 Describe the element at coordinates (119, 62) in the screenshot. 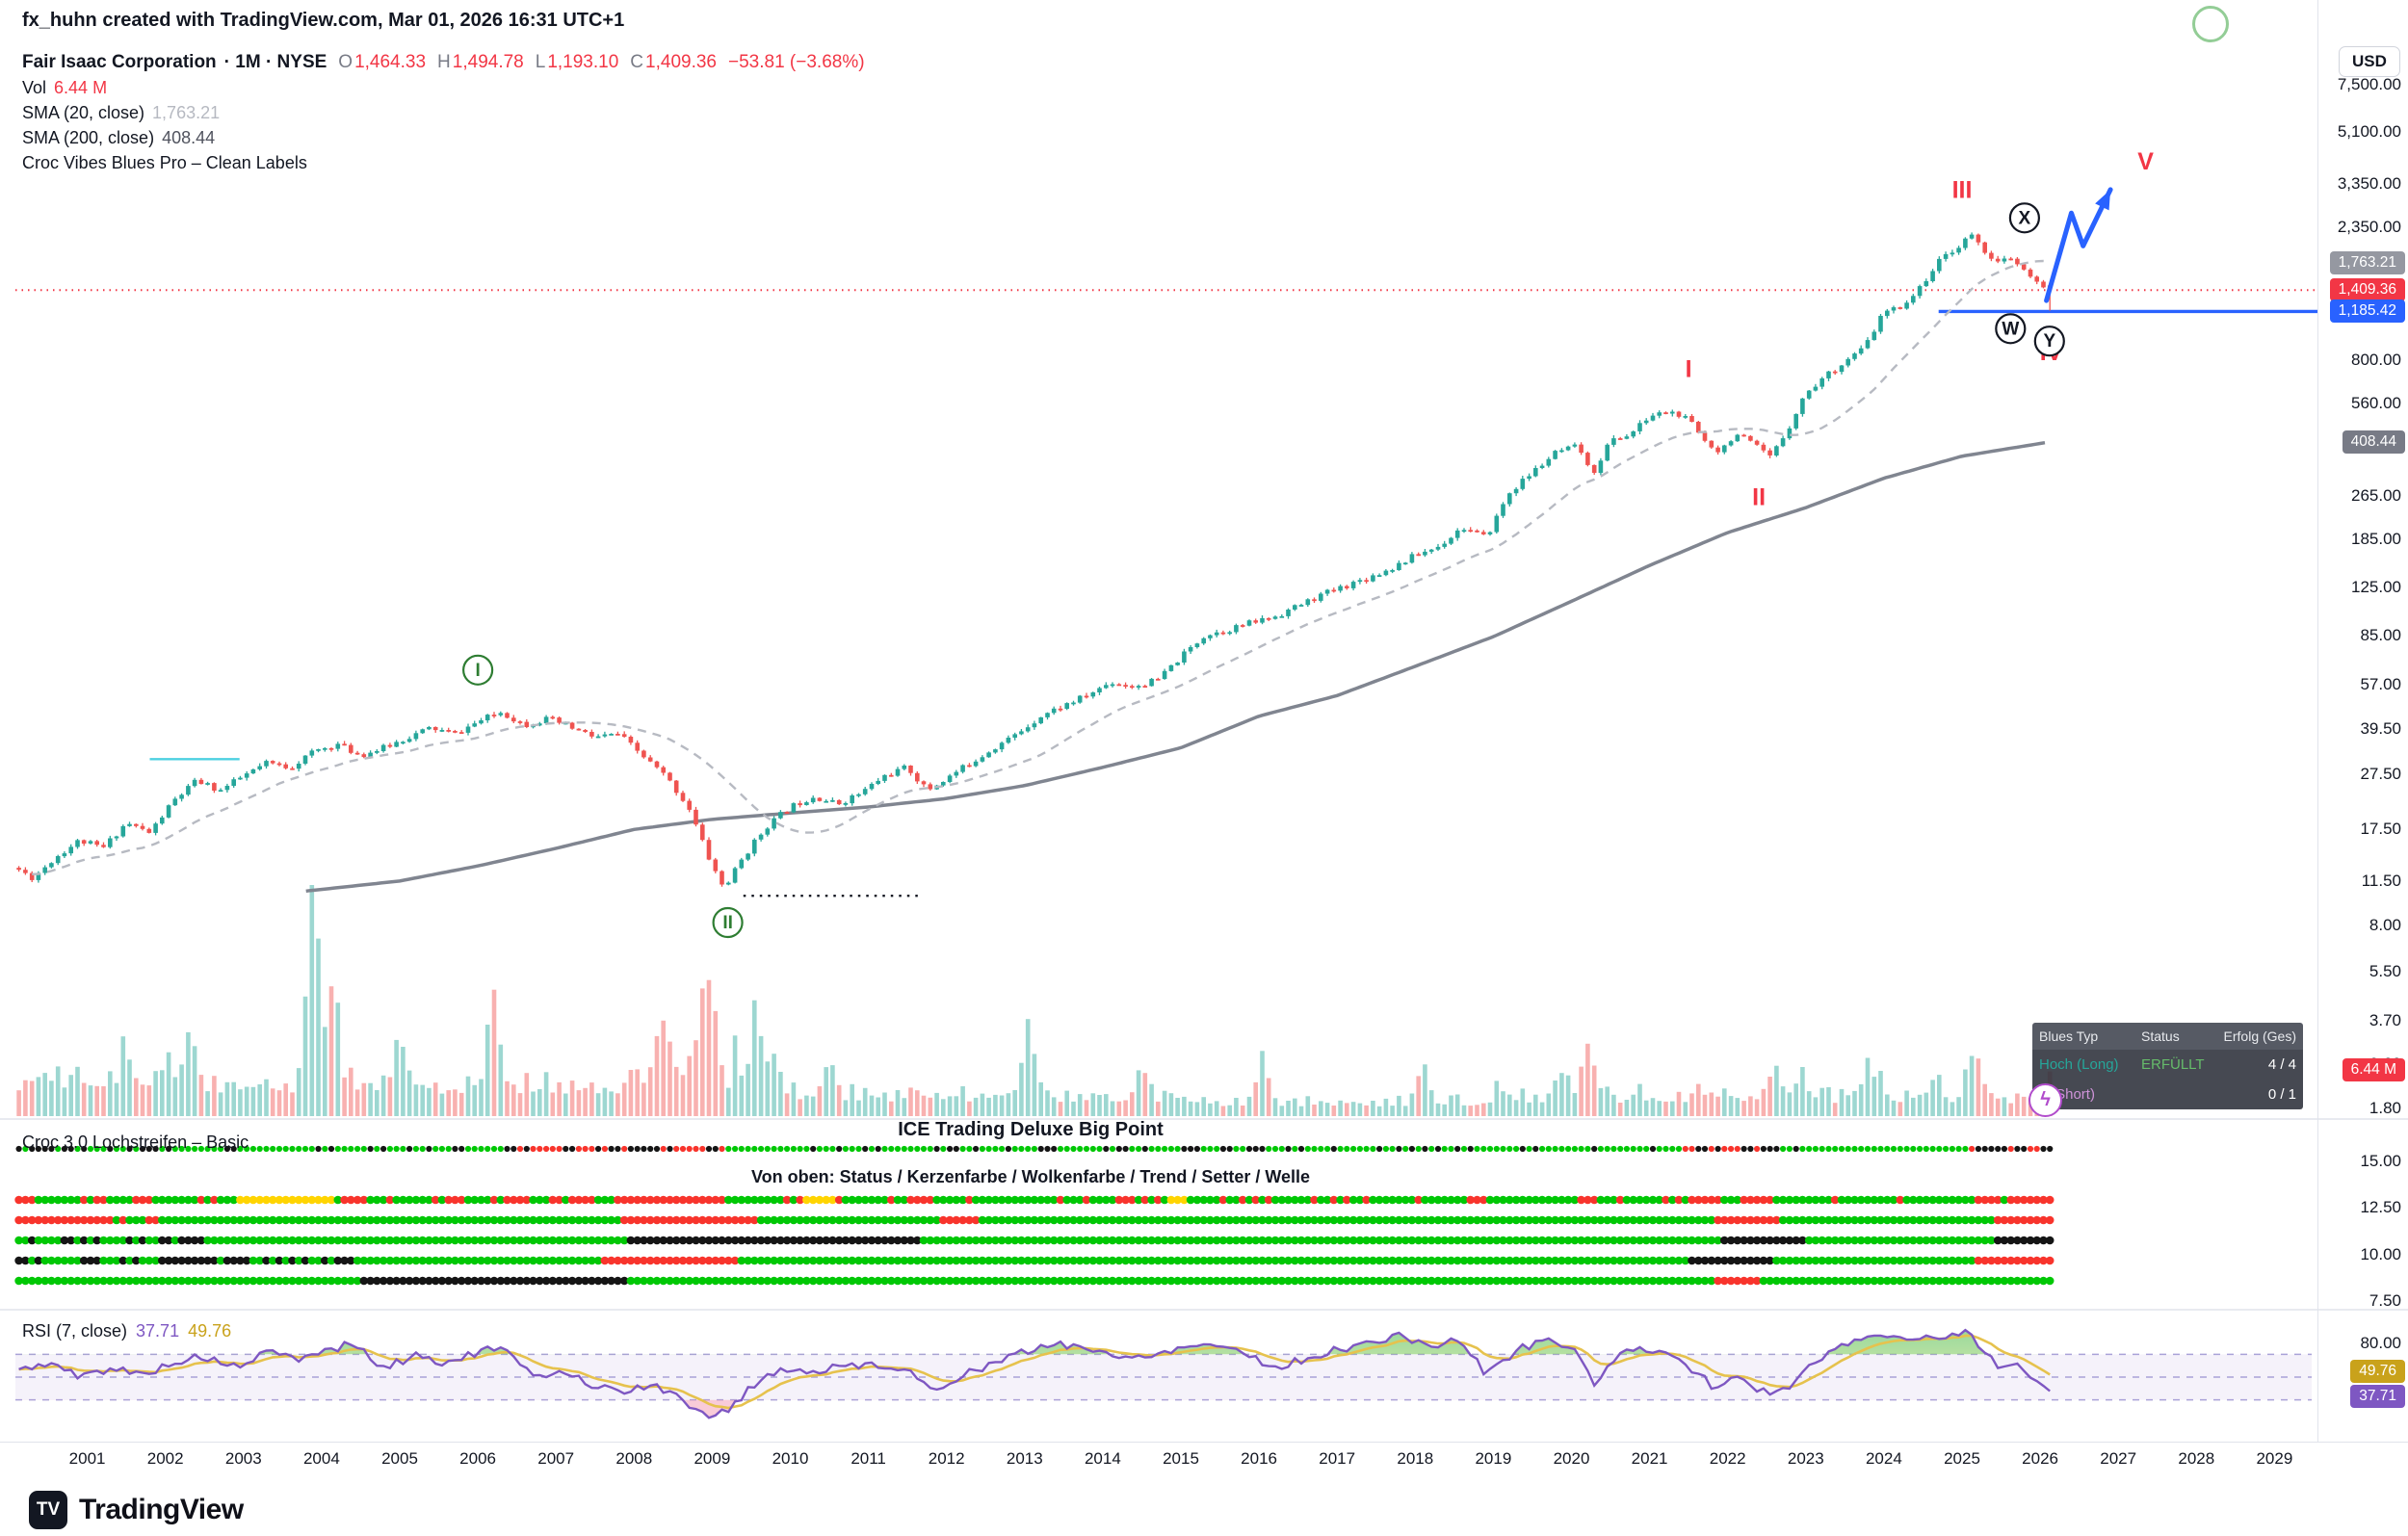

I see `symbol-title: Fair Isaac Corporation` at that location.